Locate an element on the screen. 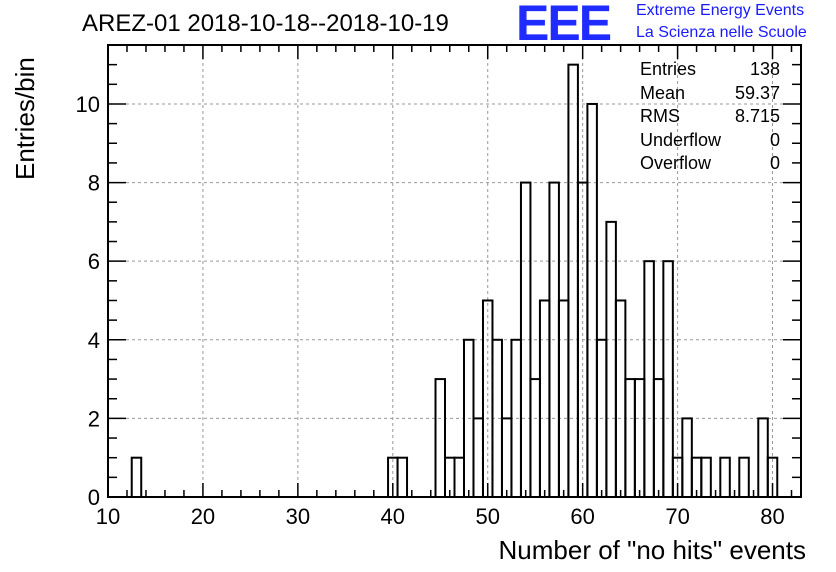  chart-title: AREZ-01 2018-10-18--2018-10-19 is located at coordinates (265, 23).